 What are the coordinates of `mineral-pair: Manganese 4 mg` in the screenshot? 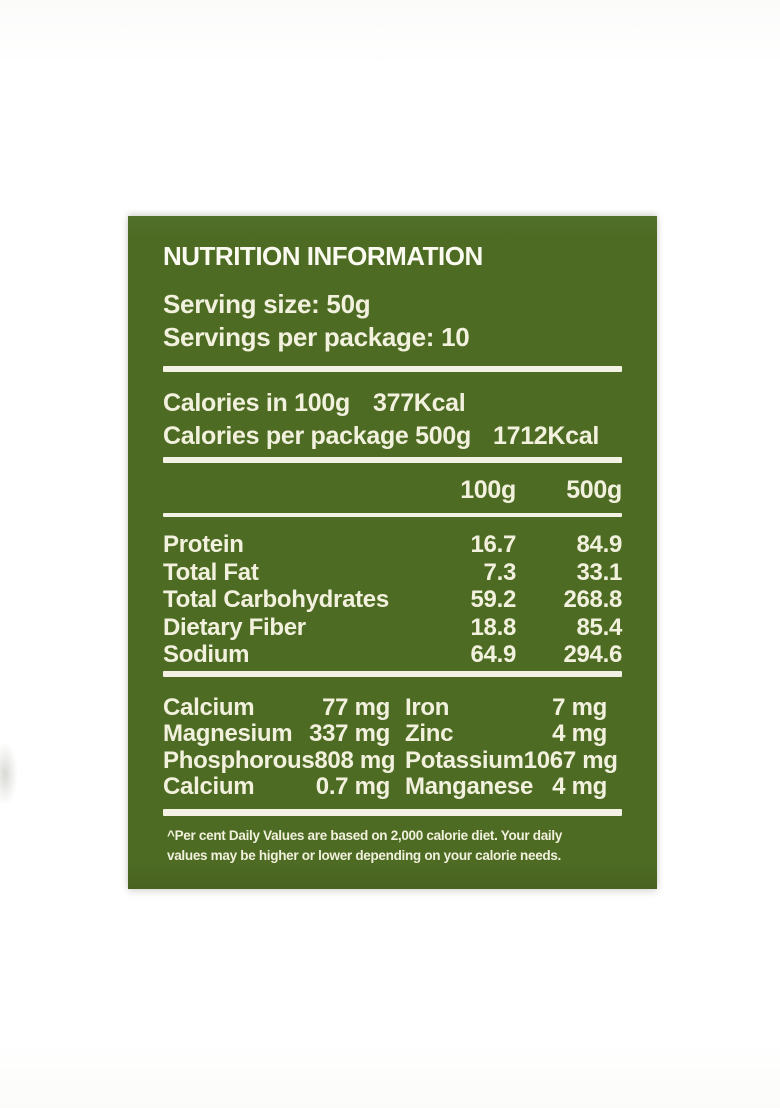 It's located at (506, 787).